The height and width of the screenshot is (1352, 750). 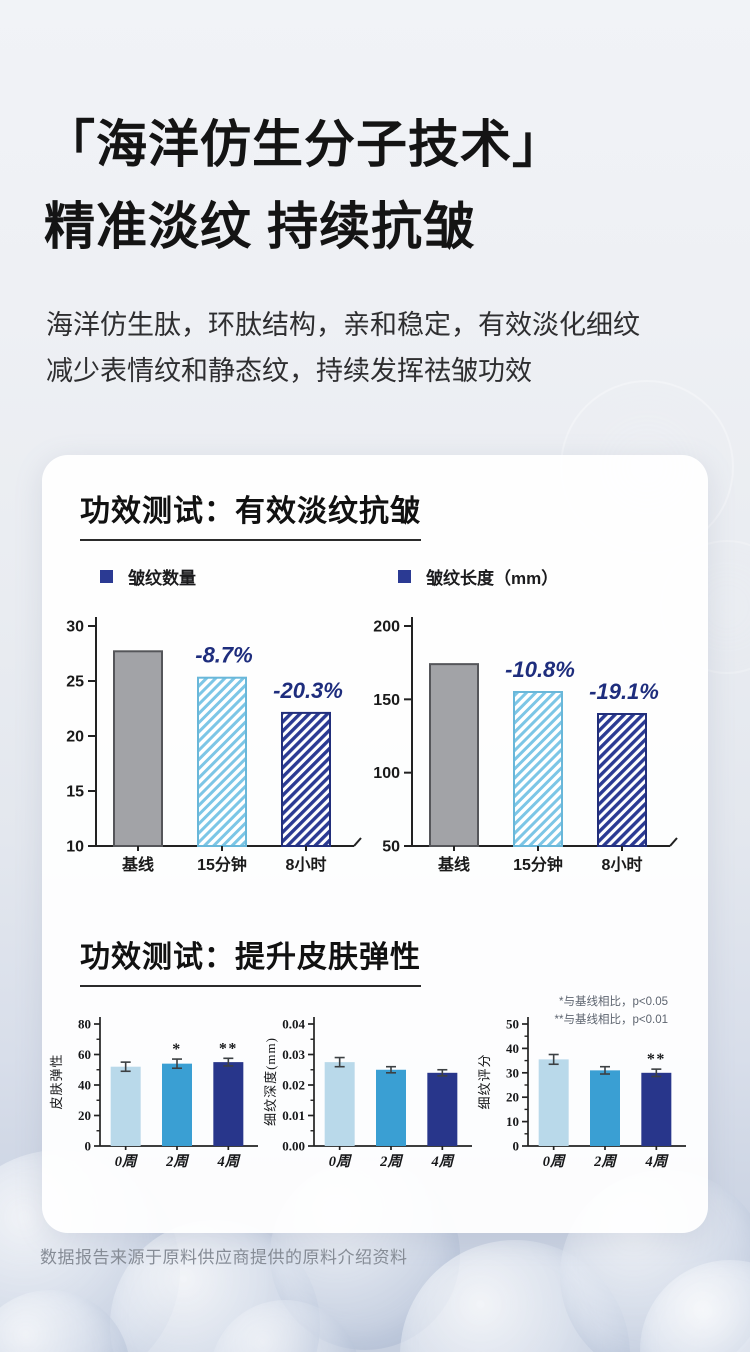 What do you see at coordinates (343, 325) in the screenshot?
I see `page-subtitle-line1: 海洋仿生肽，环肽结构，亲和稳定，有效淡化细纹` at bounding box center [343, 325].